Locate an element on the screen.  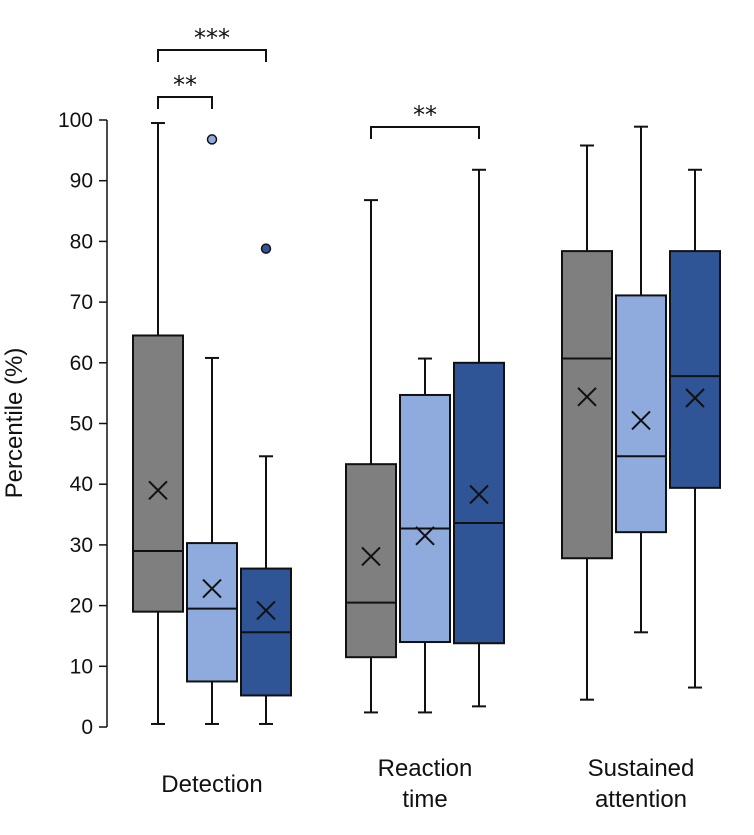
y-tick-label: 10 is located at coordinates (81, 666).